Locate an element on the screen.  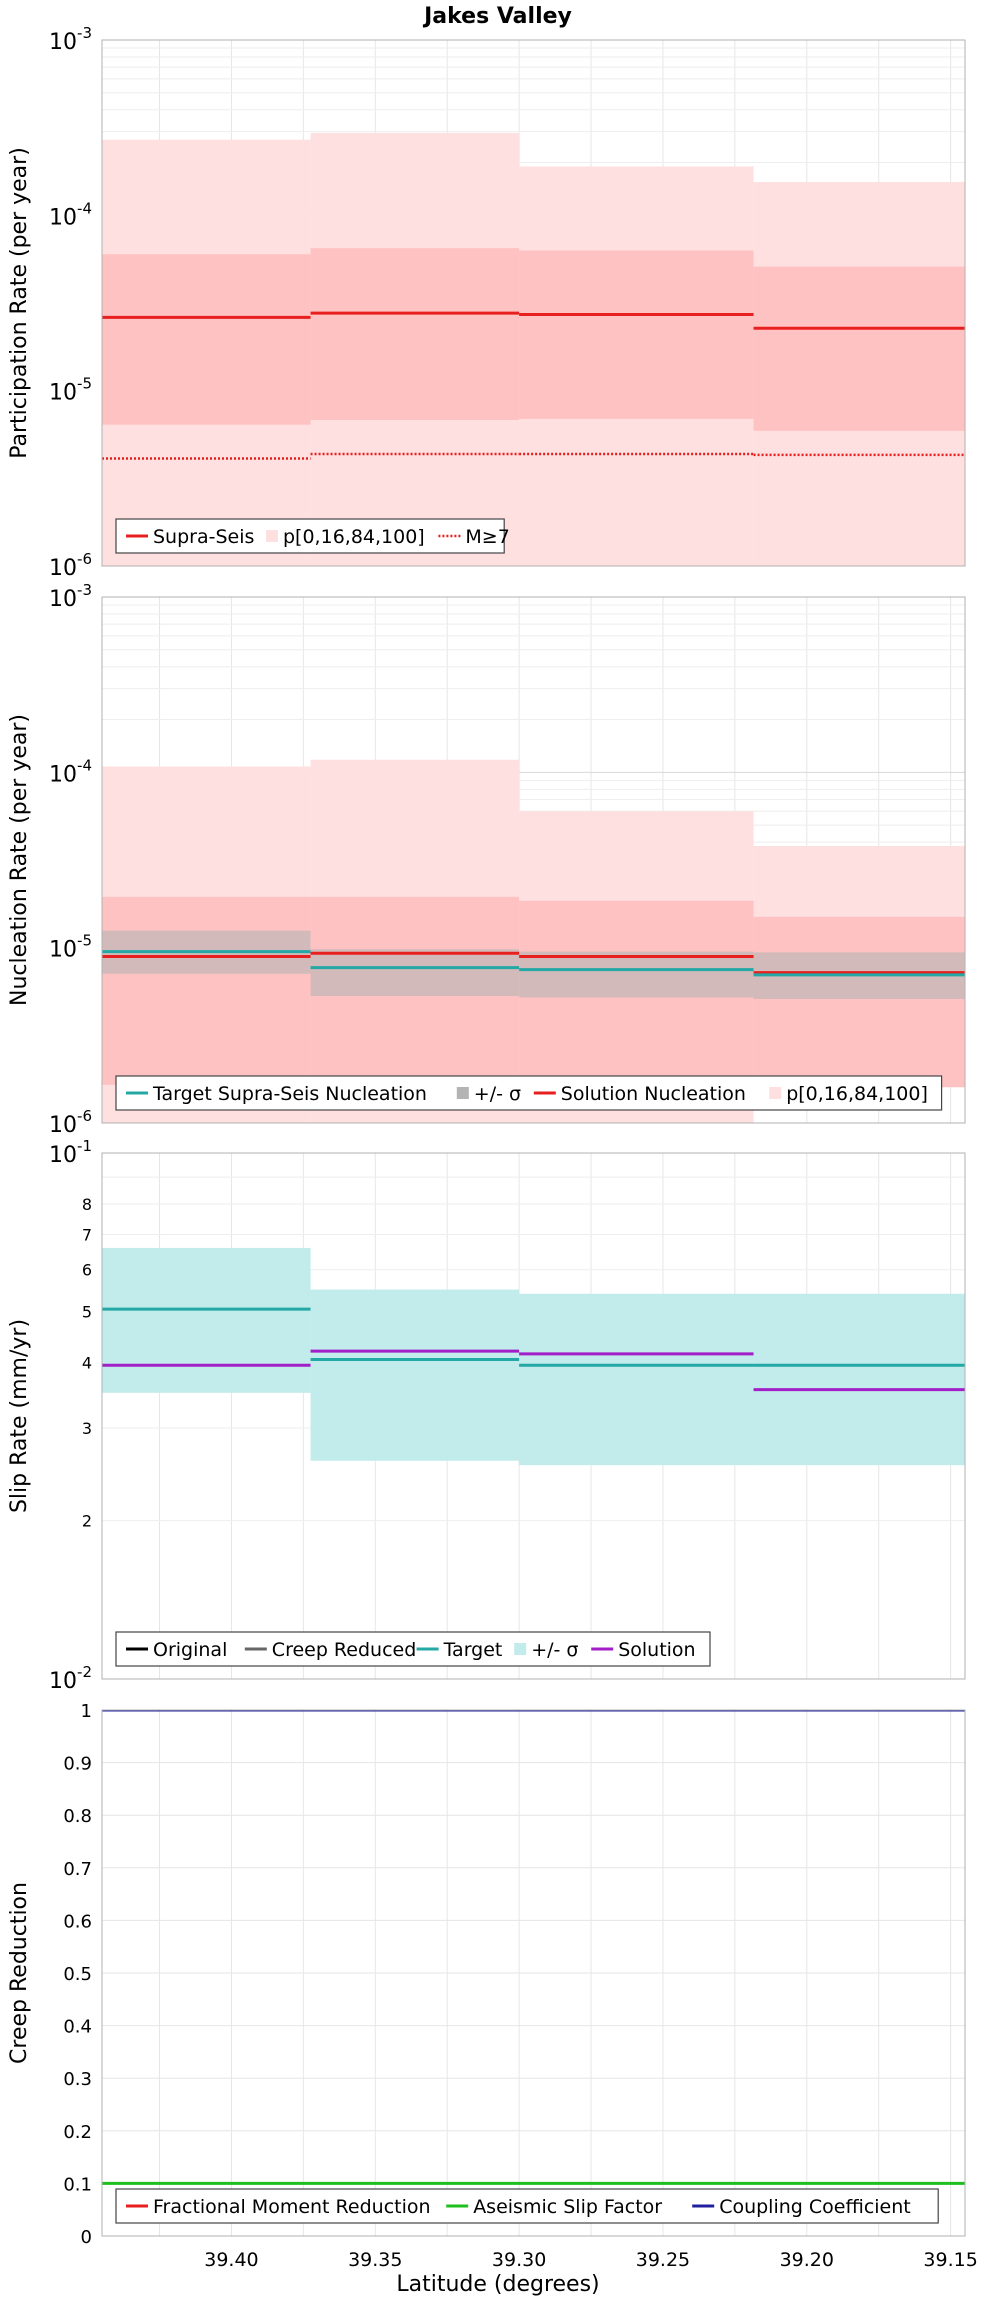
y-axis-label: Creep Reduction is located at coordinates (19, 1973).